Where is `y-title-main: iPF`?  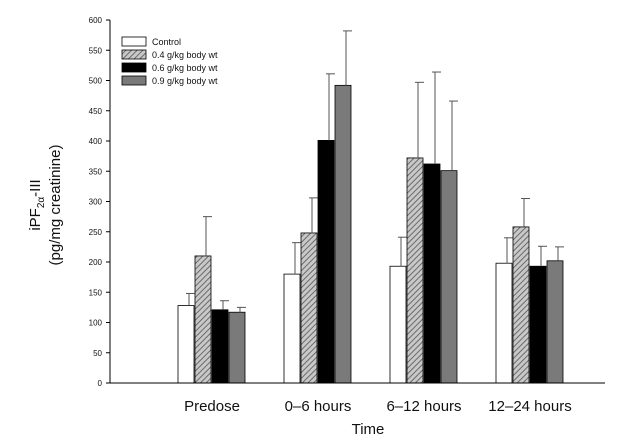
y-title-main: iPF is located at coordinates (35, 219).